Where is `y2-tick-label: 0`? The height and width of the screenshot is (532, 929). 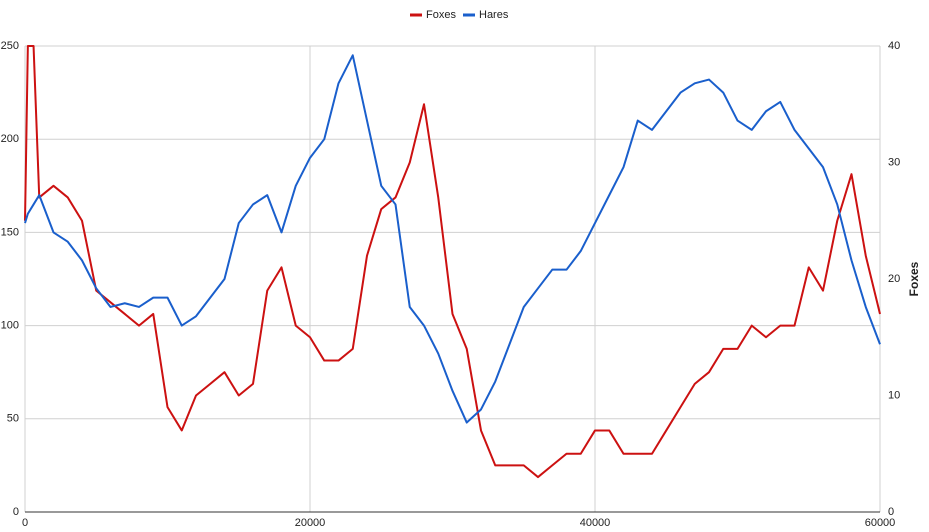 y2-tick-label: 0 is located at coordinates (891, 512).